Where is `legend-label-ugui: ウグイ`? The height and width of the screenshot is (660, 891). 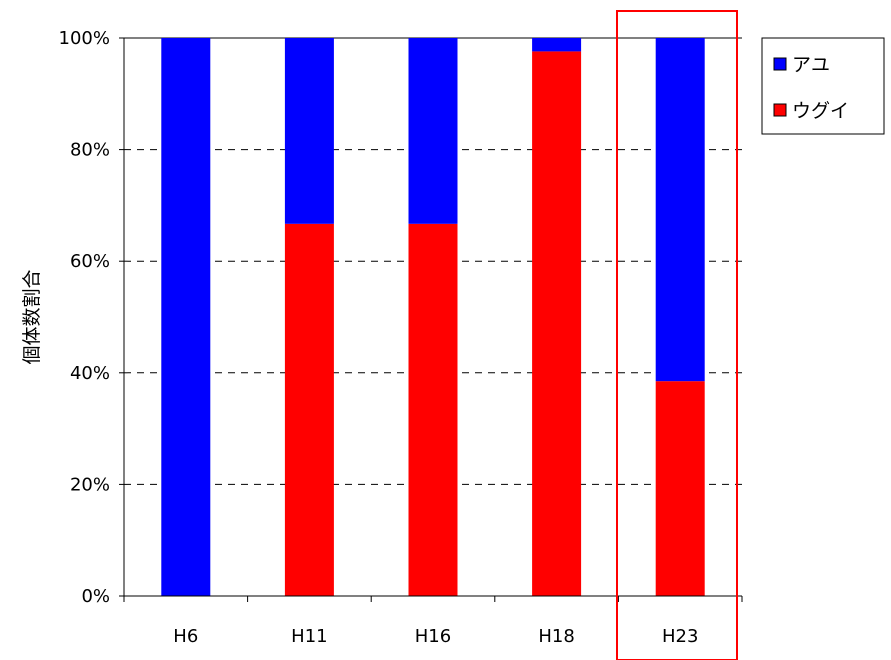
legend-label-ugui: ウグイ is located at coordinates (820, 111).